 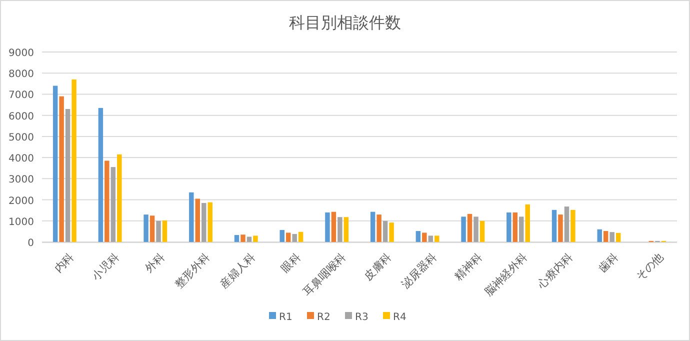 I want to click on y-tick-label: 4000, so click(x=21, y=159).